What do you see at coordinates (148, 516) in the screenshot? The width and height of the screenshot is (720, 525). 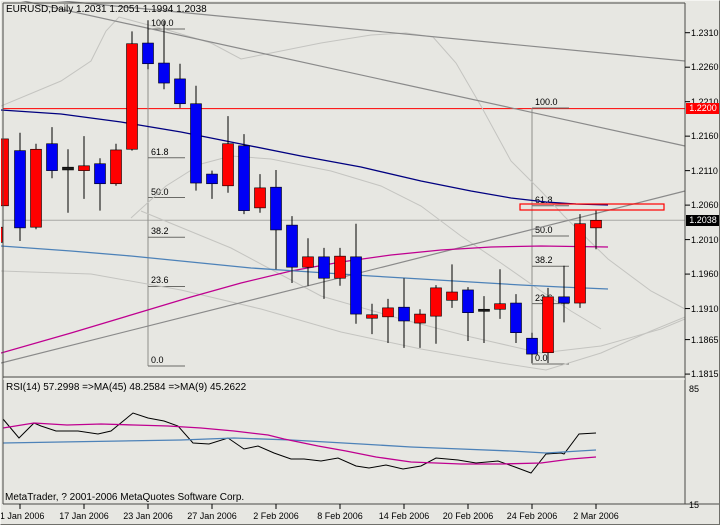 I see `date-tick-label: 23 Jan 2006` at bounding box center [148, 516].